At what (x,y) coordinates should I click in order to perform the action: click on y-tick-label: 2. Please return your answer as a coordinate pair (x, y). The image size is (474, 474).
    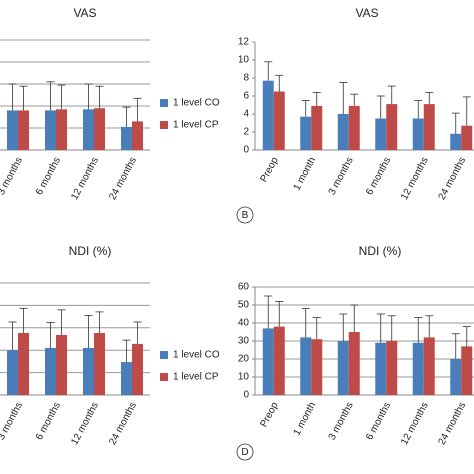
    Looking at the image, I should click on (246, 132).